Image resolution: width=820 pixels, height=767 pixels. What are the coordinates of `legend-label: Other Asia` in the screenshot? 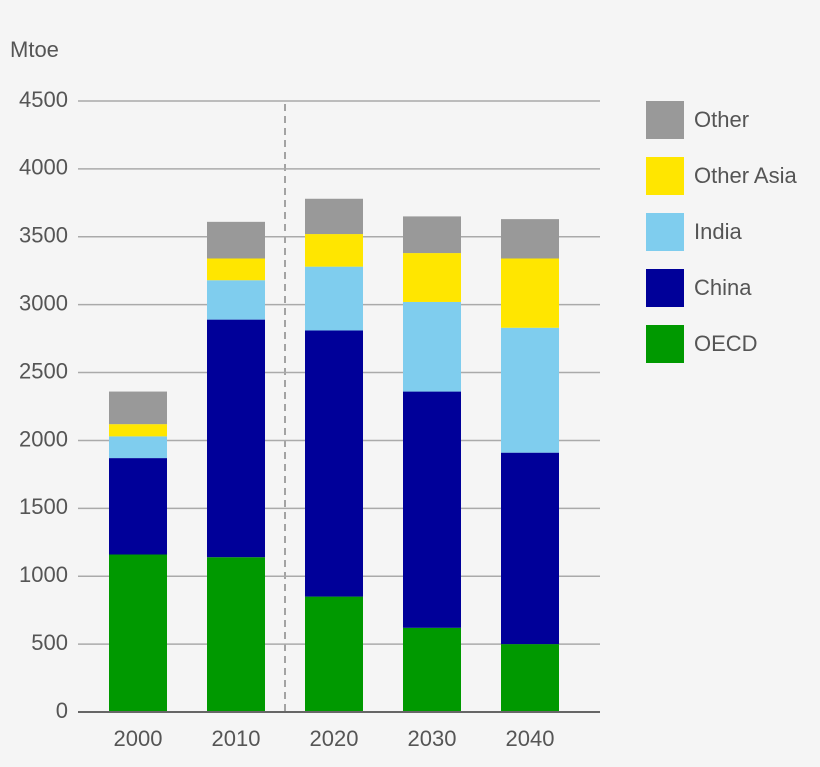 It's located at (745, 175).